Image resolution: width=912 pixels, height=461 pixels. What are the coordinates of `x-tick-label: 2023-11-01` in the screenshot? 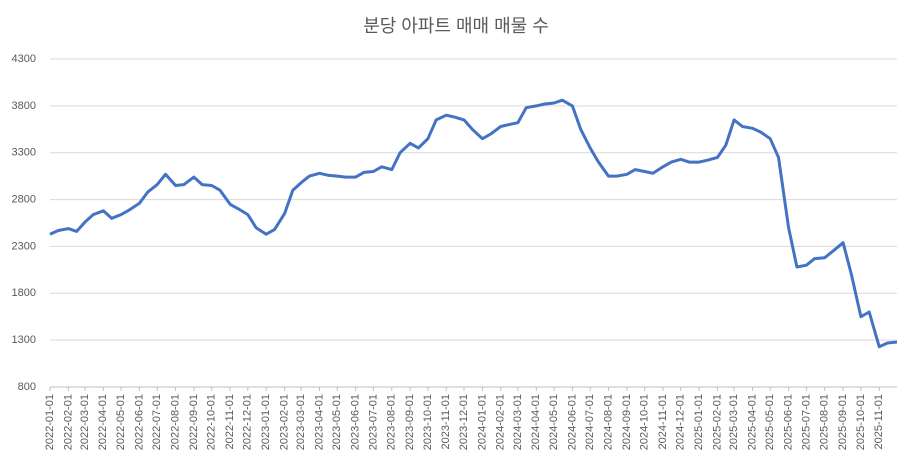 It's located at (446, 421).